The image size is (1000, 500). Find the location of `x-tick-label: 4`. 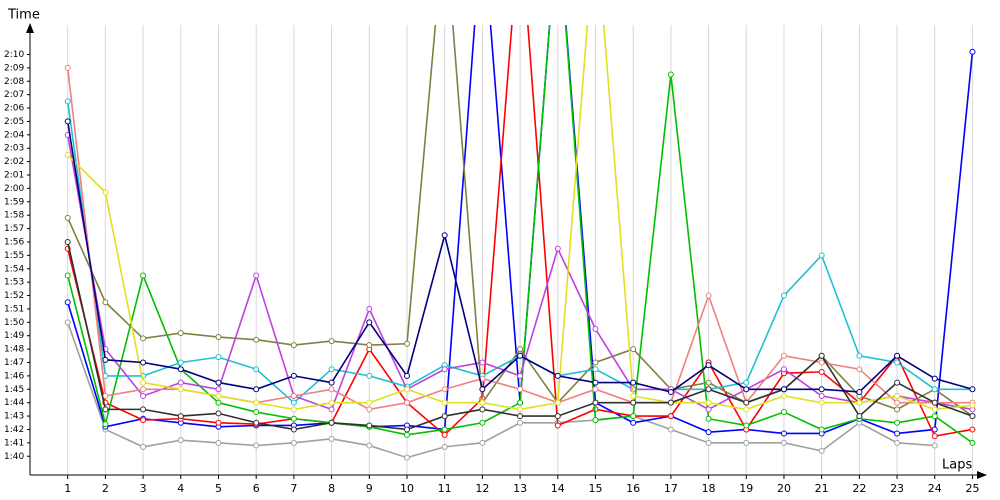

x-tick-label: 4 is located at coordinates (180, 488).